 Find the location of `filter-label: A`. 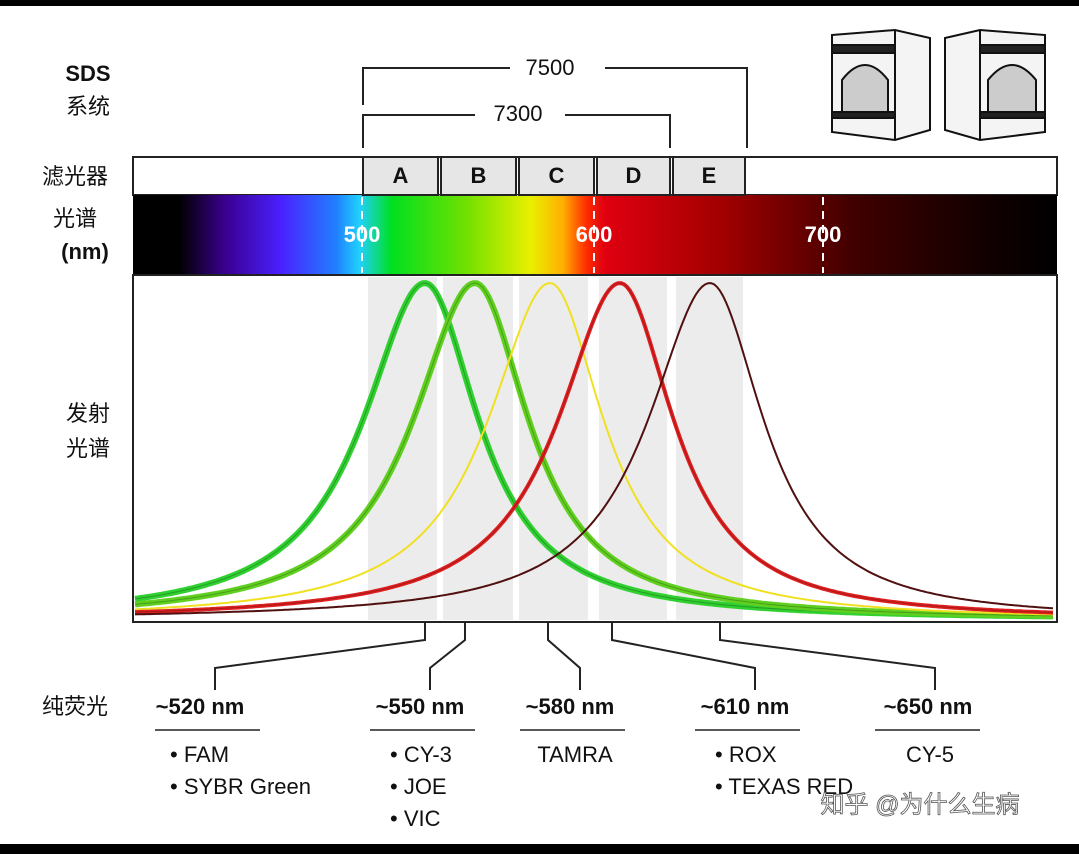

filter-label: A is located at coordinates (401, 175).